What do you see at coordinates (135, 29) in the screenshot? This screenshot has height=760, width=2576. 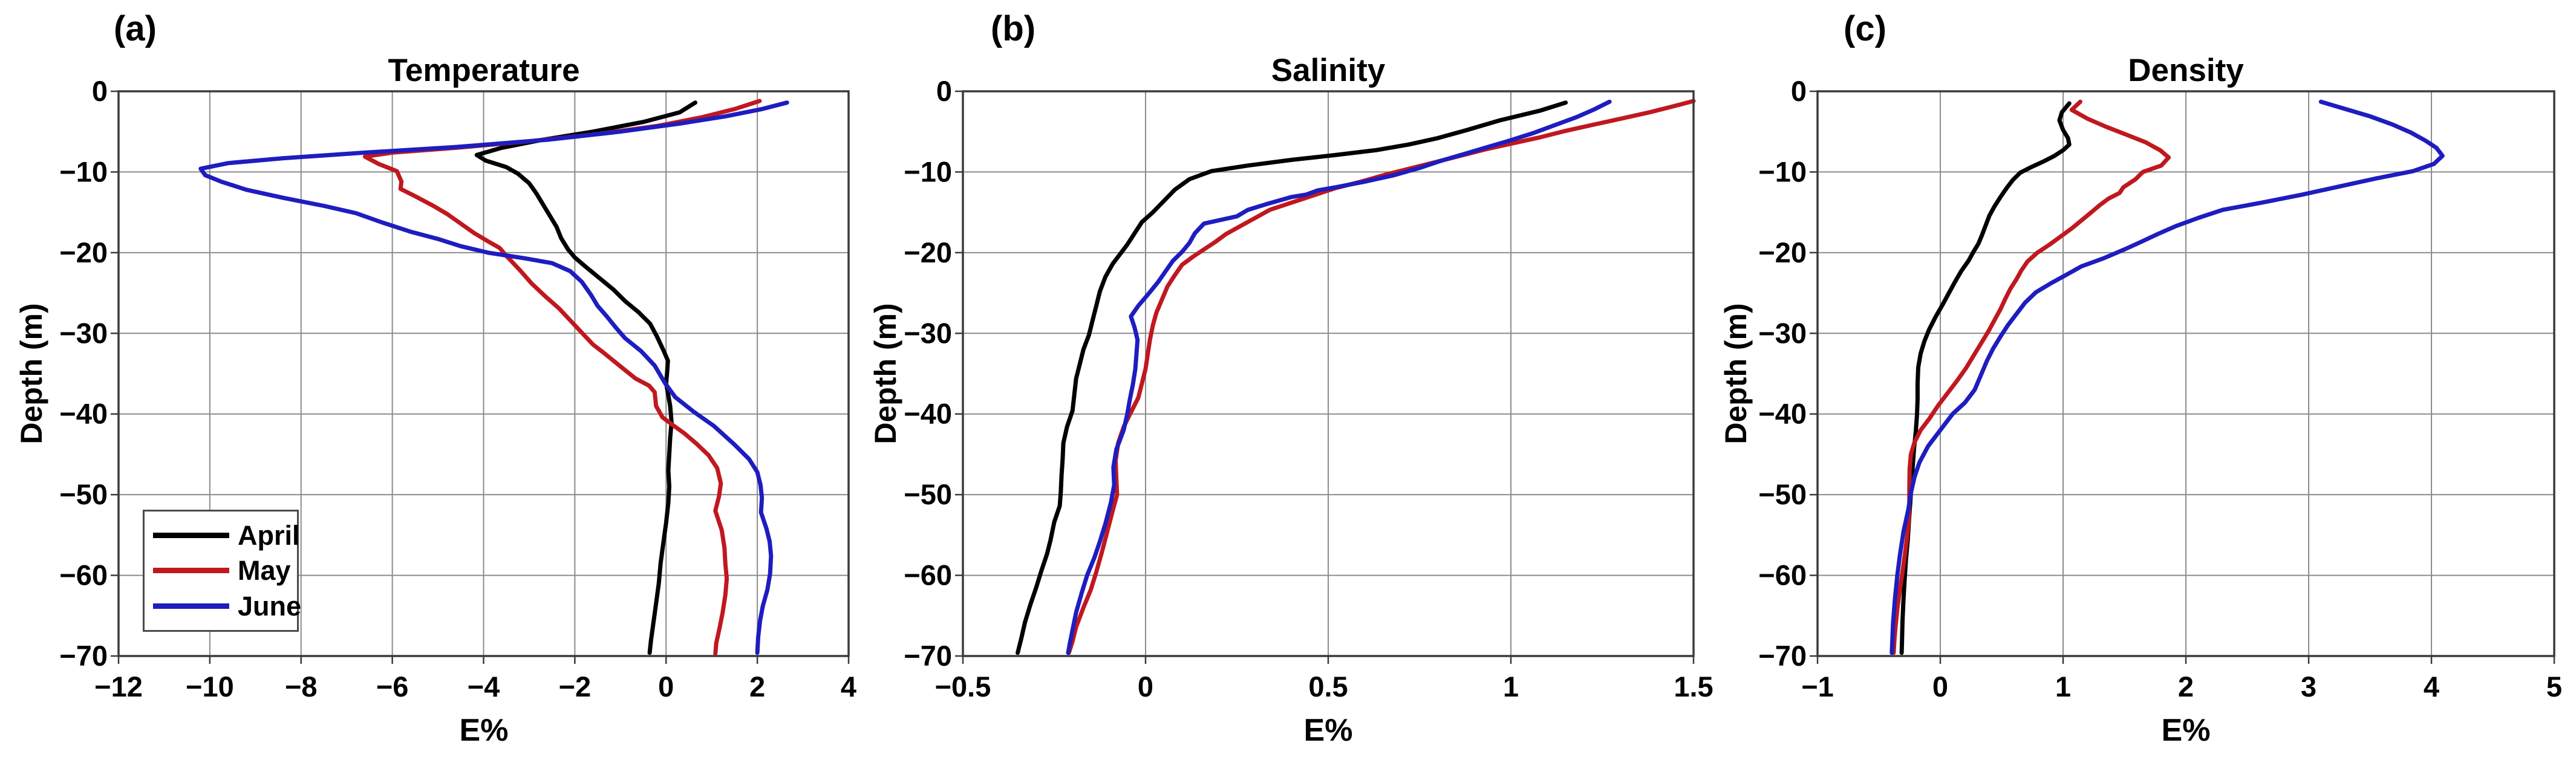 I see `panel-label-a: (a)` at bounding box center [135, 29].